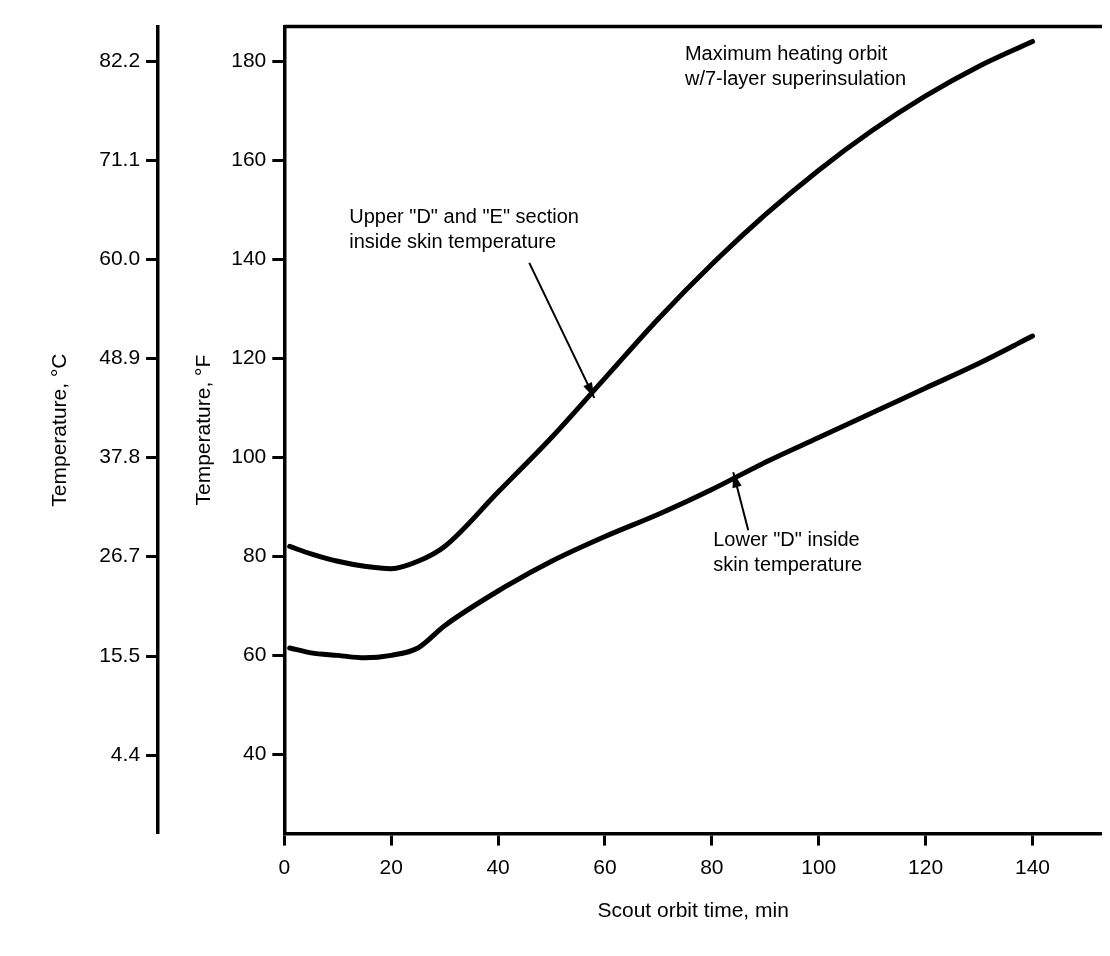 Image resolution: width=1110 pixels, height=956 pixels. I want to click on x-tick-label: 0, so click(284, 866).